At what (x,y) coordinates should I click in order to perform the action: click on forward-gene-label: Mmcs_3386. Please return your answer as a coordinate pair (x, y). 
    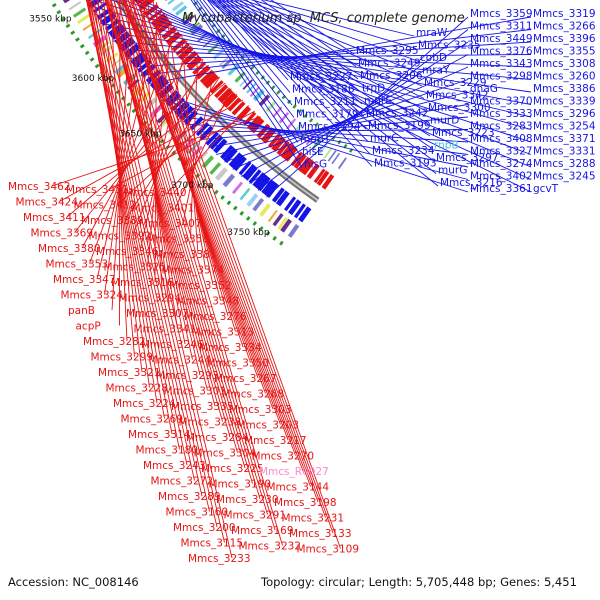
    Looking at the image, I should click on (564, 89).